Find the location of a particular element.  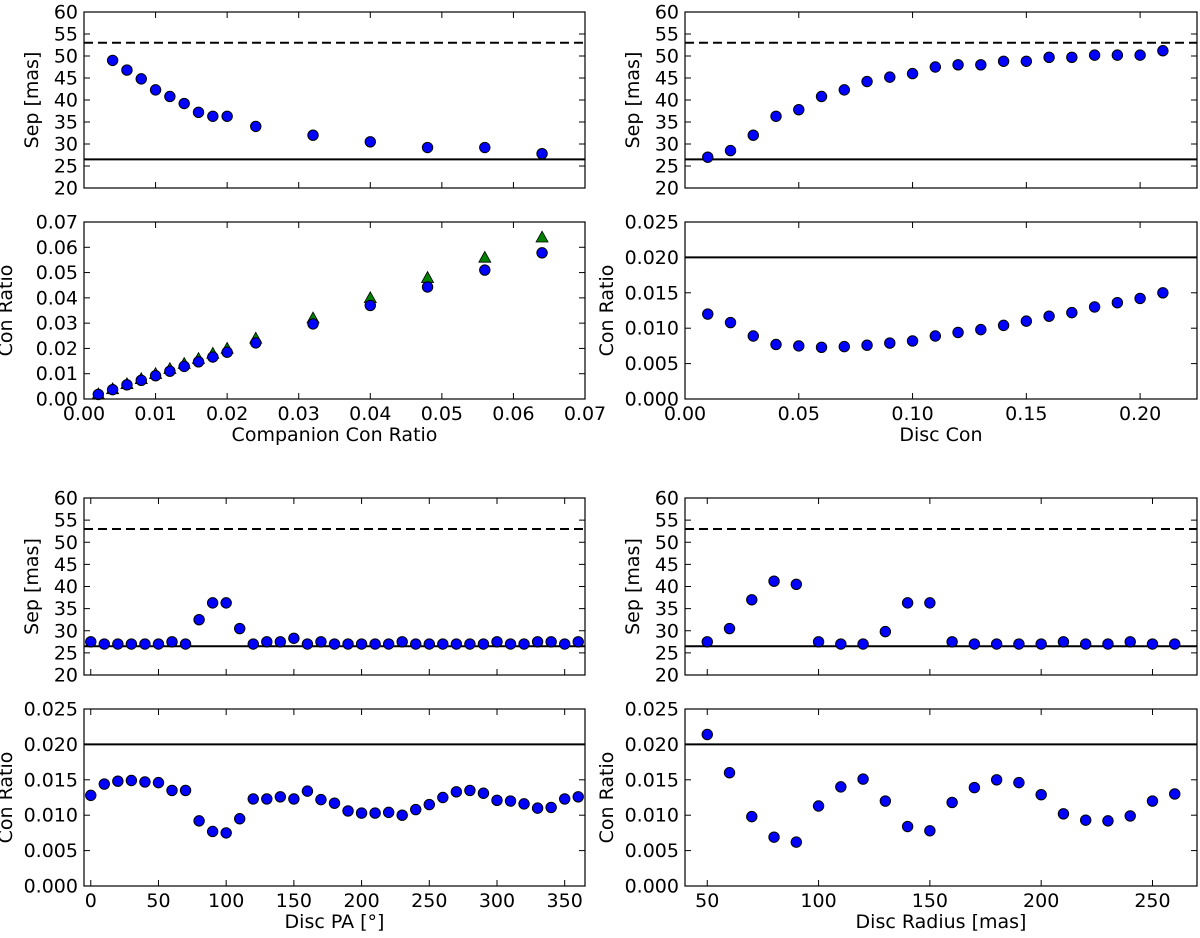

y-tick-label: 20 is located at coordinates (66, 189).